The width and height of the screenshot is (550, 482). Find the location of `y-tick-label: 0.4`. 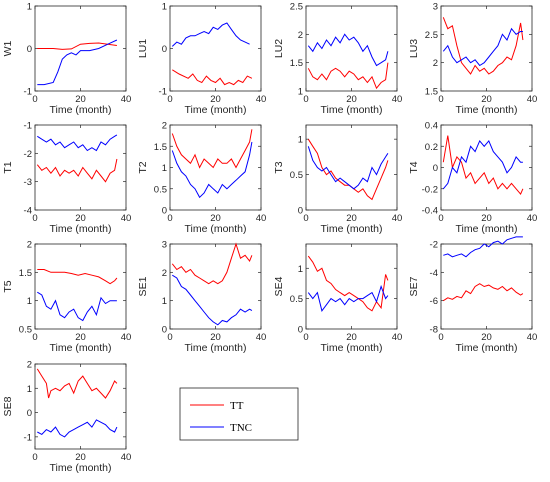

y-tick-label: 0.4 is located at coordinates (431, 126).